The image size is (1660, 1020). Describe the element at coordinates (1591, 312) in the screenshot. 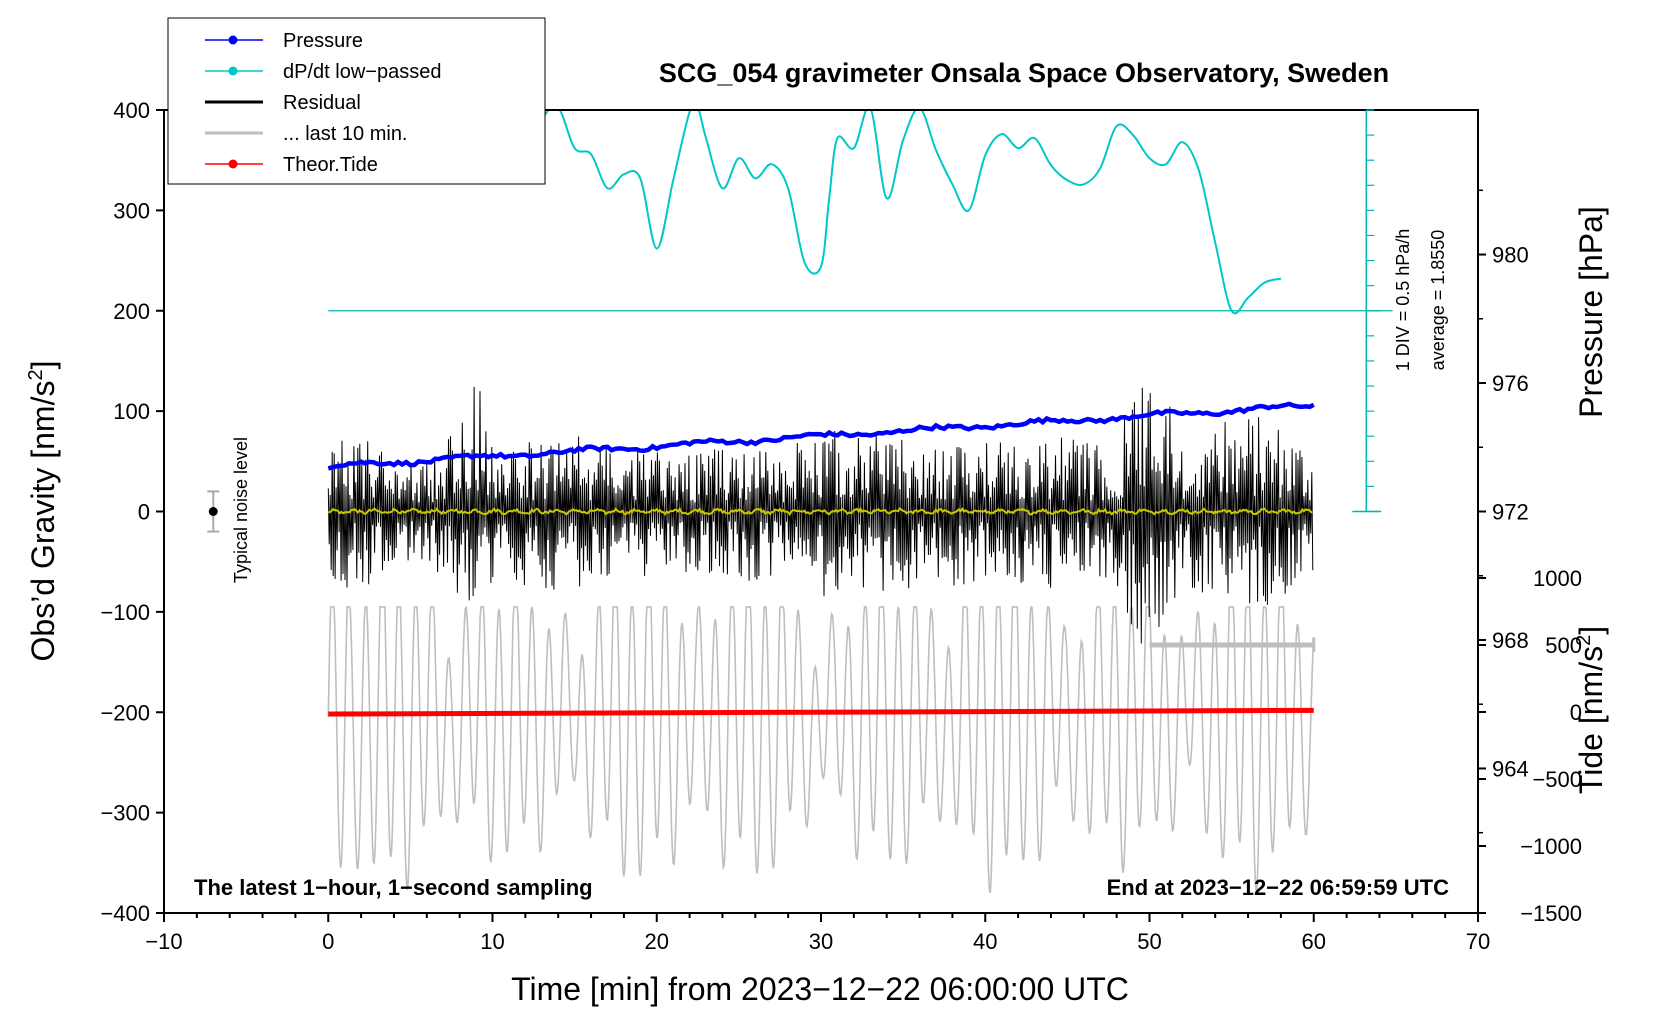

I see `pressure-axis-title: Pressure [hPa]` at that location.